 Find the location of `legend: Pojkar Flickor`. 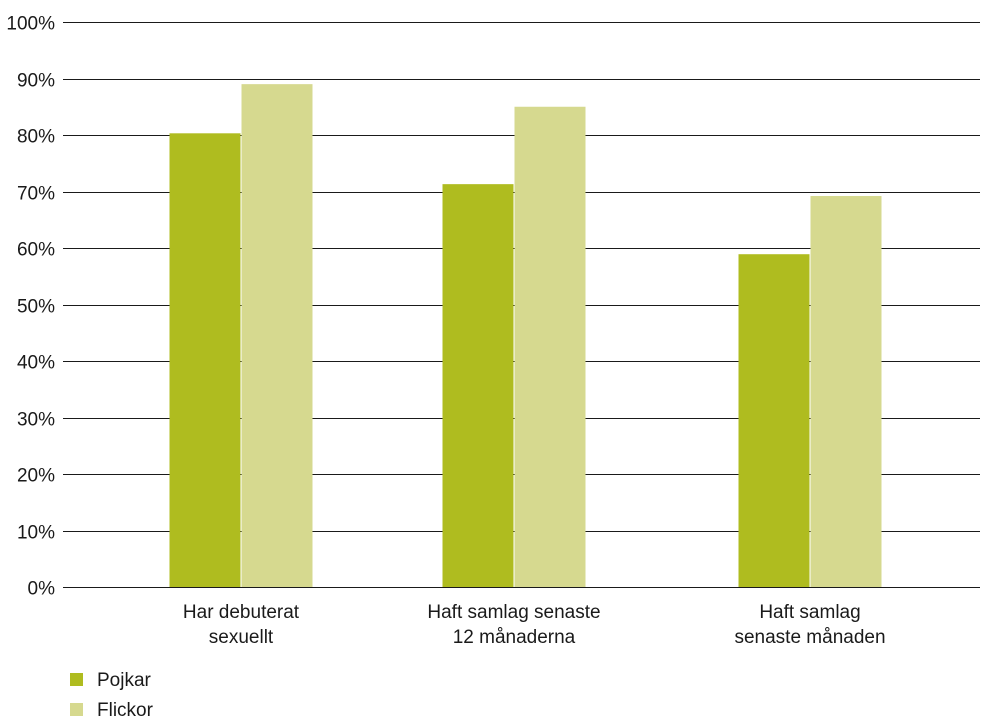

legend: Pojkar Flickor is located at coordinates (112, 695).